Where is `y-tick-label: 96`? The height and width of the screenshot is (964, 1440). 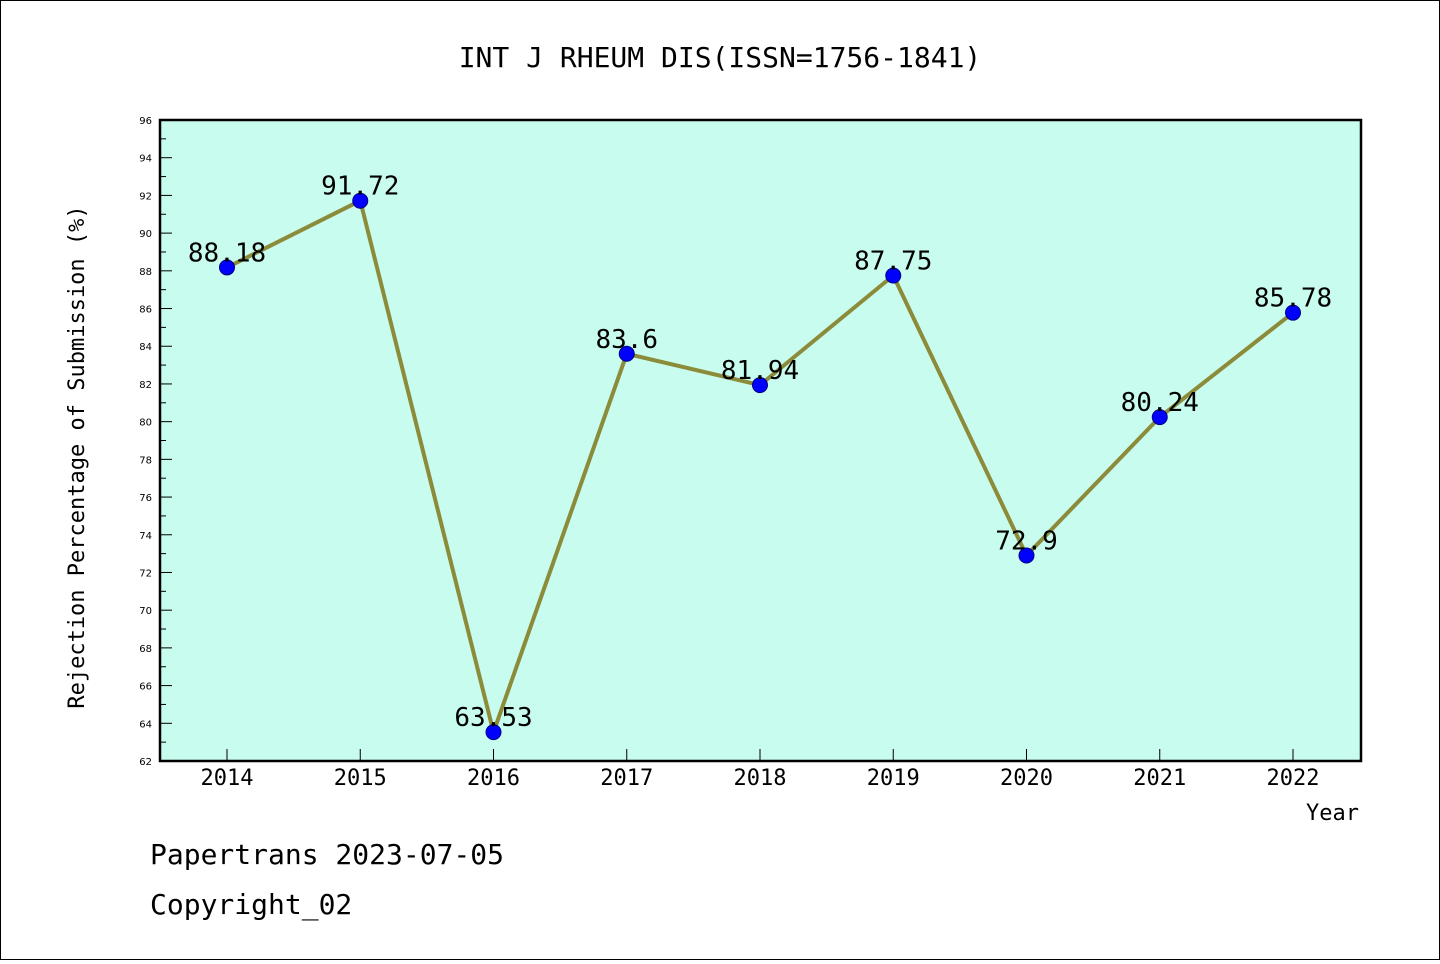
y-tick-label: 96 is located at coordinates (145, 121).